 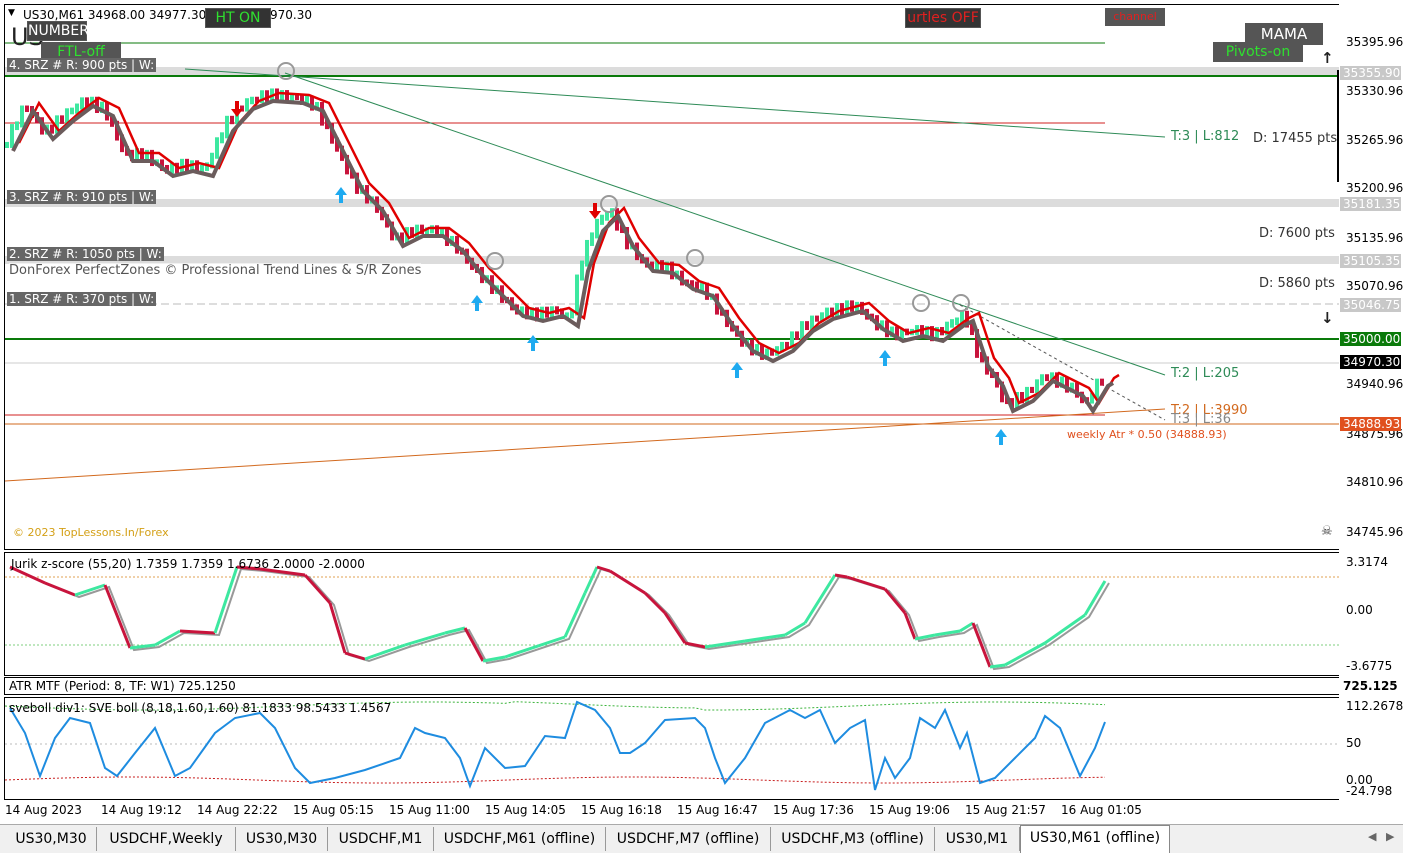 What do you see at coordinates (1327, 58) in the screenshot?
I see `scroll-up-icon: ↑` at bounding box center [1327, 58].